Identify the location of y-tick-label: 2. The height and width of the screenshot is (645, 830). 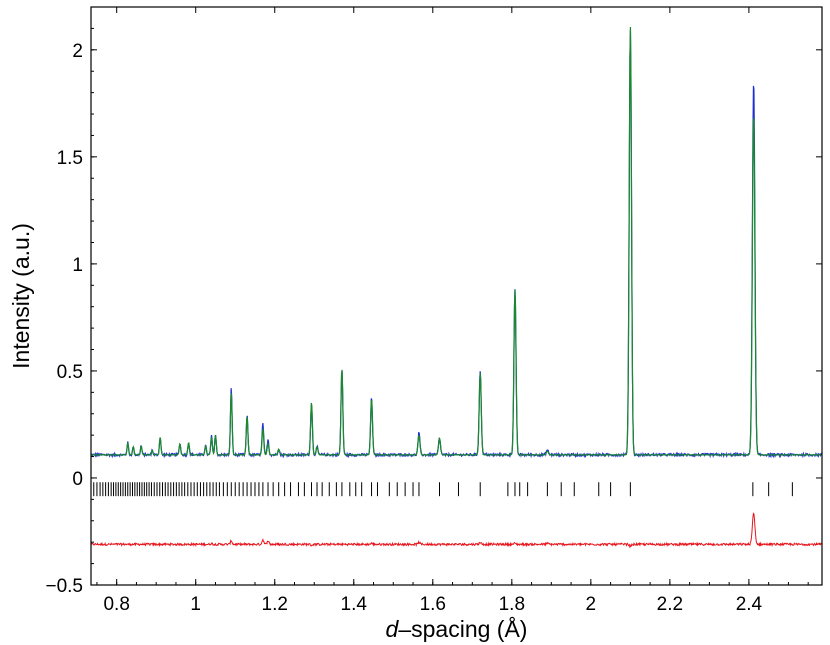
(77, 51).